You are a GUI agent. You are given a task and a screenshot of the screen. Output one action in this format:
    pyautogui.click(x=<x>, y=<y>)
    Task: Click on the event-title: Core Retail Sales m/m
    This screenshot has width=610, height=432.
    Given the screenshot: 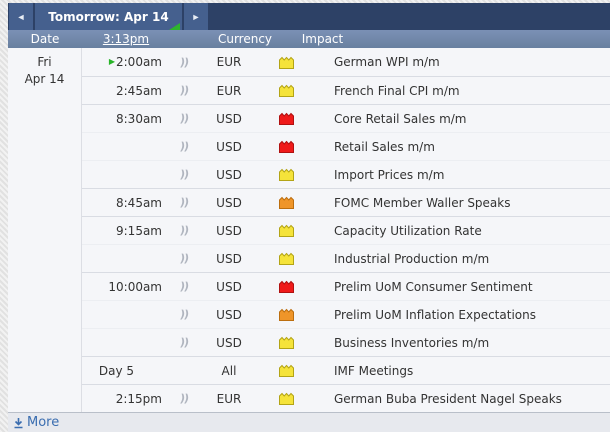 What is the action you would take?
    pyautogui.click(x=400, y=118)
    